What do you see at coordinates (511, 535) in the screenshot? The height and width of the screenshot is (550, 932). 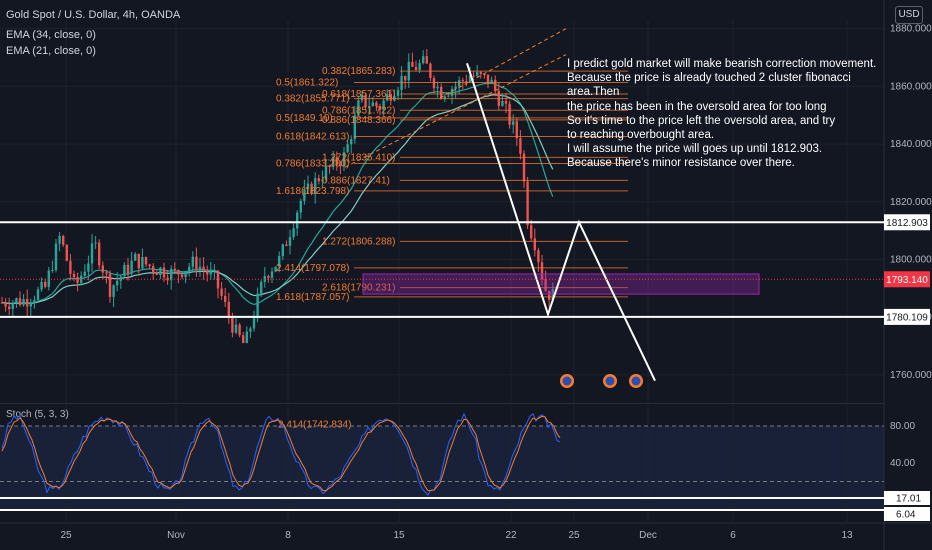 I see `x-tick-label: 22` at bounding box center [511, 535].